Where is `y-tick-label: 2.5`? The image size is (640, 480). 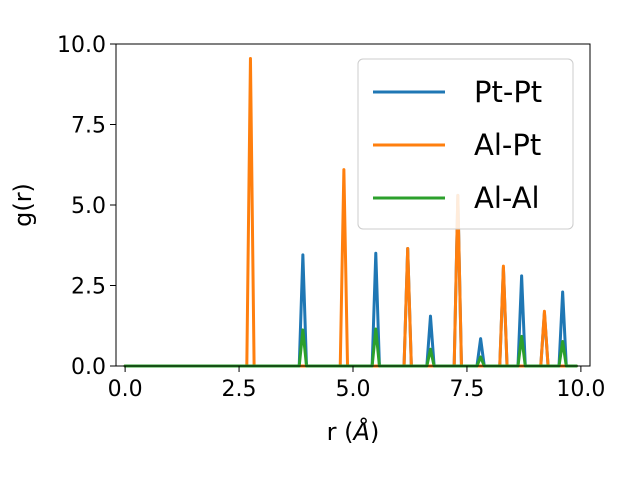
y-tick-label: 2.5 is located at coordinates (88, 287).